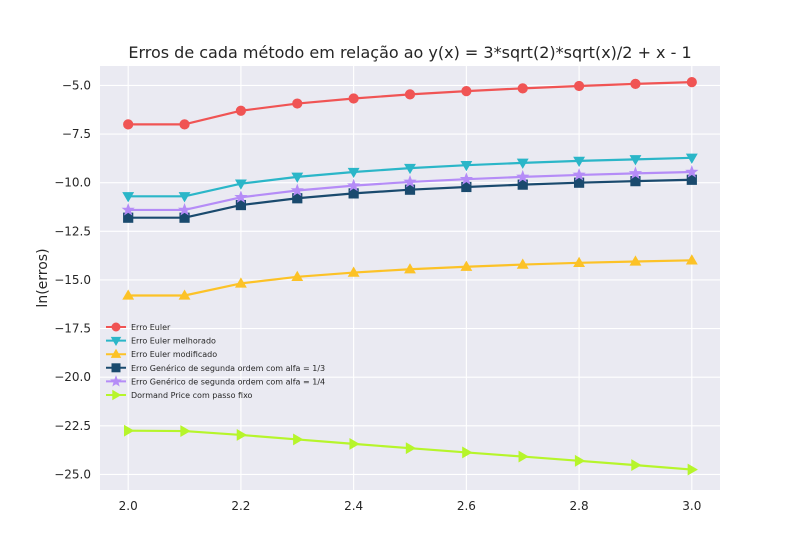 The image size is (800, 550). I want to click on y-axis-label: ln(erros), so click(43, 277).